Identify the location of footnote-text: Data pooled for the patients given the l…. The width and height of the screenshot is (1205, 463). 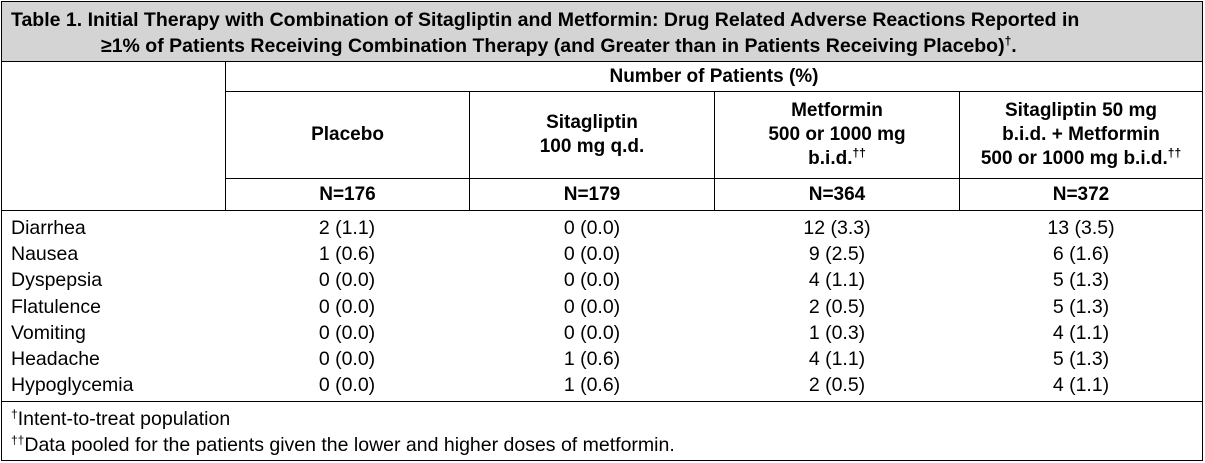
(349, 445).